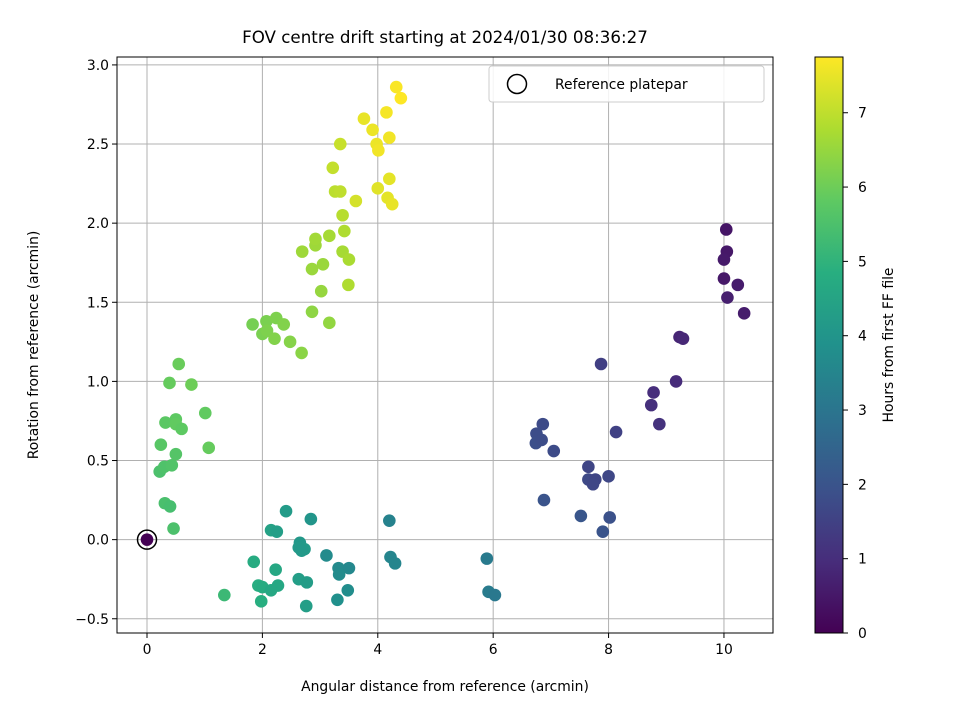 The image size is (960, 724). I want to click on legend-box, so click(626, 84).